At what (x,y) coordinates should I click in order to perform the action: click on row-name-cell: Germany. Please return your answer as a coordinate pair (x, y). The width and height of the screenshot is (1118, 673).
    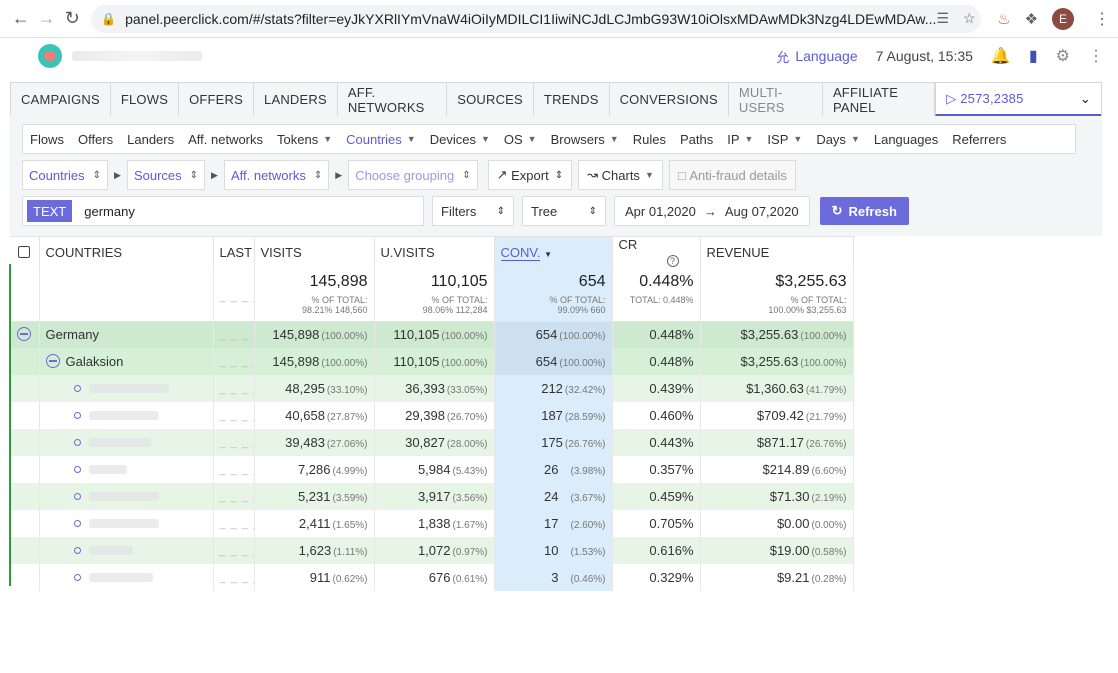
    Looking at the image, I should click on (126, 334).